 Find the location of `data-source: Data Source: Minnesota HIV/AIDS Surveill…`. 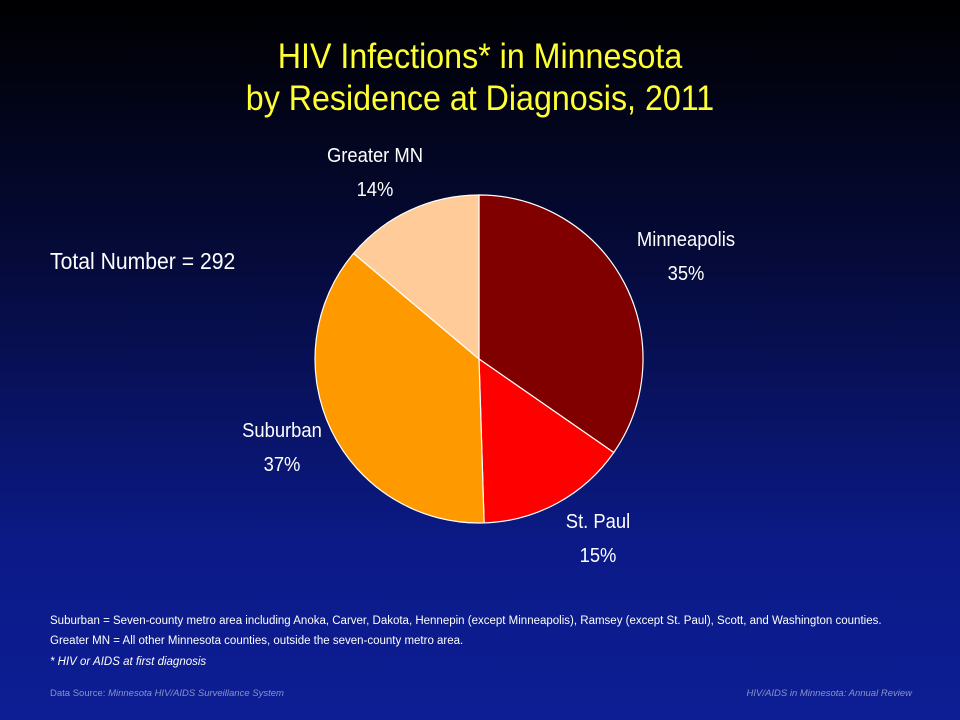

data-source: Data Source: Minnesota HIV/AIDS Surveill… is located at coordinates (167, 693).